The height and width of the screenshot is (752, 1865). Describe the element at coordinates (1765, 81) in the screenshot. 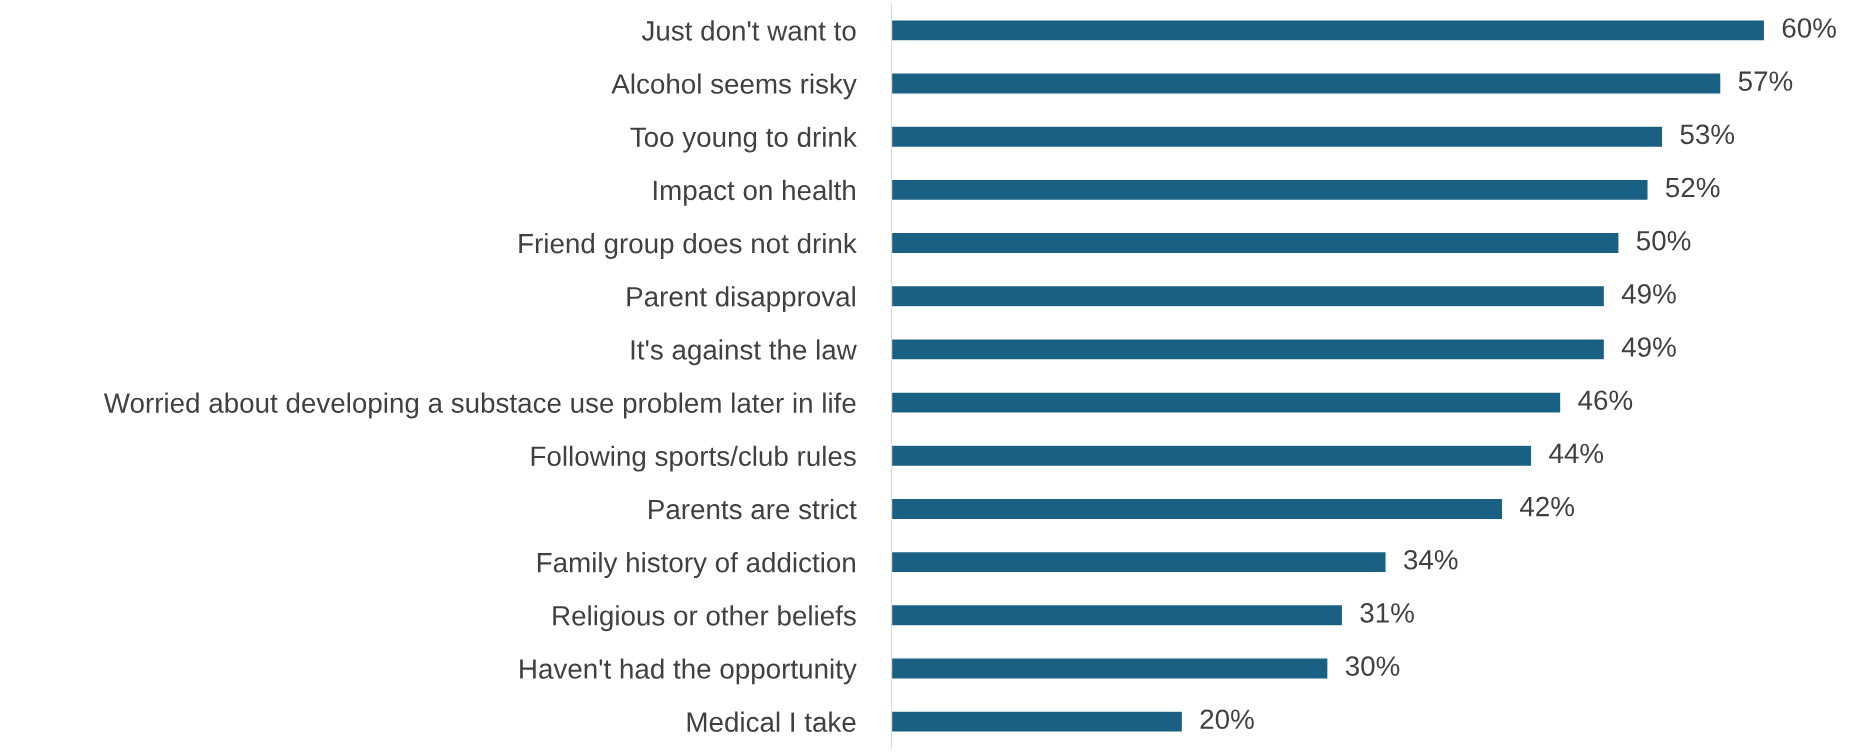

I see `data-label: 57%` at that location.